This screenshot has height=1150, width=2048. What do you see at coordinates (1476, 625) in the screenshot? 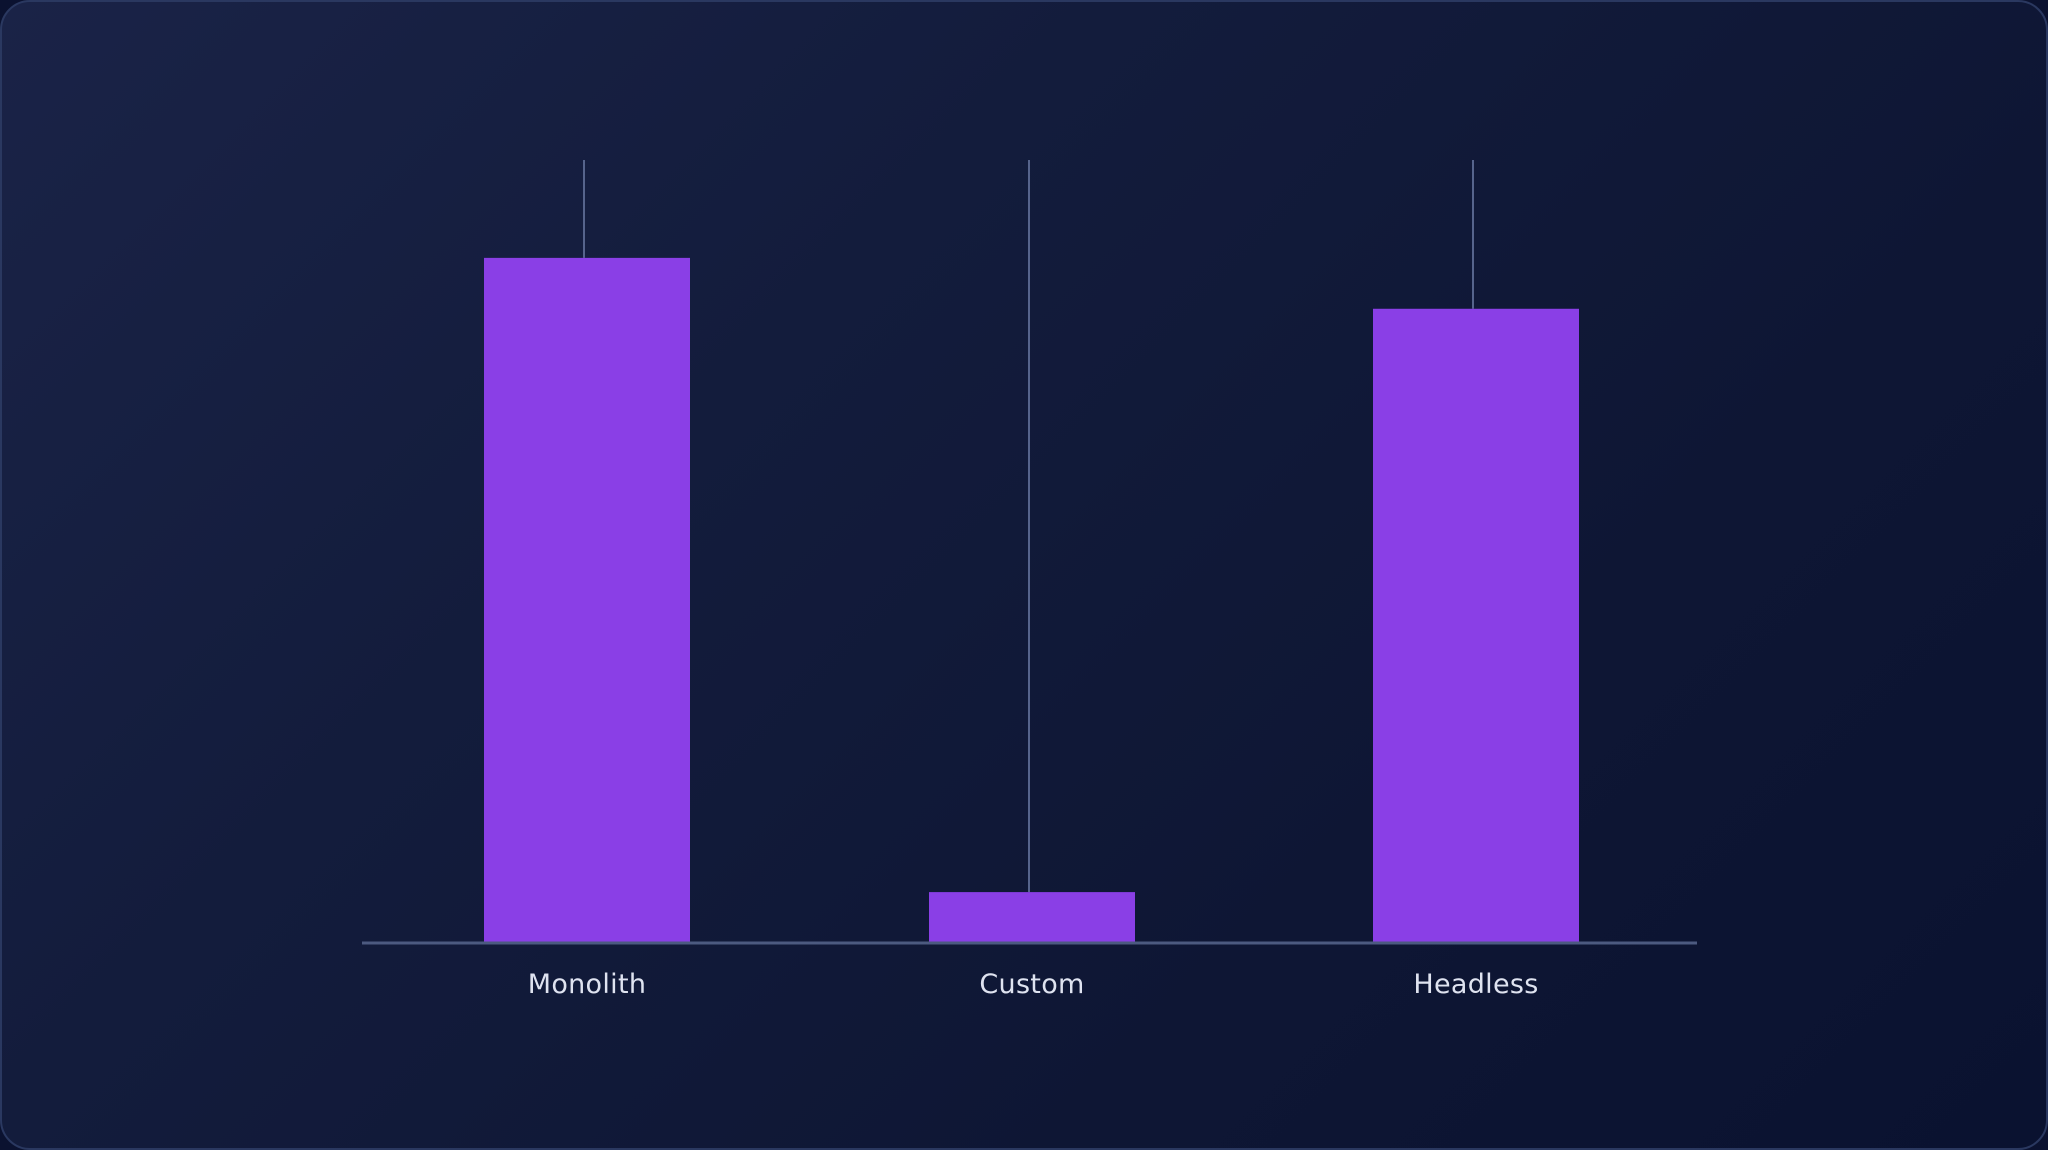
I see `bar-headless` at bounding box center [1476, 625].